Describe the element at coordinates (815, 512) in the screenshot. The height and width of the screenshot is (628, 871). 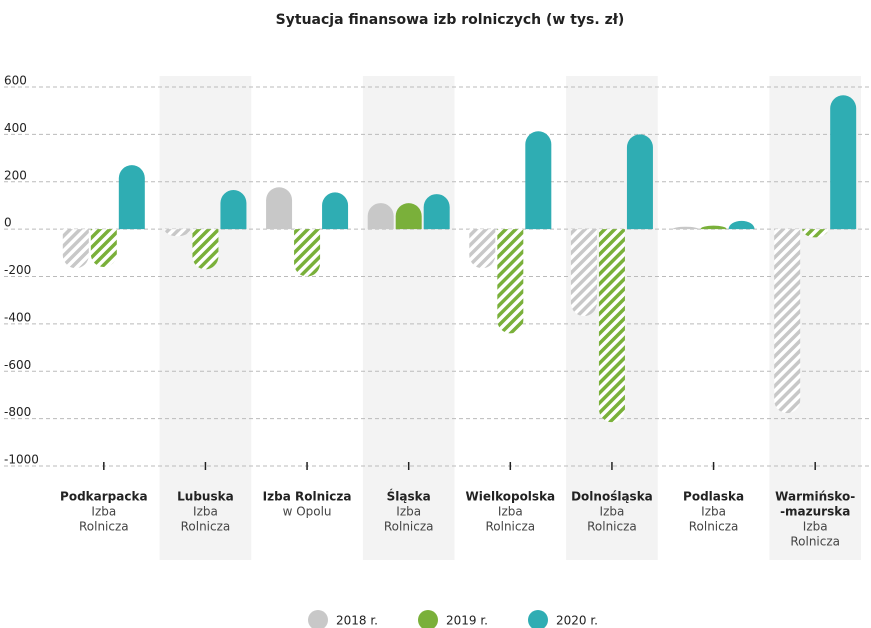
I see `x-tick-label: -mazurska` at that location.